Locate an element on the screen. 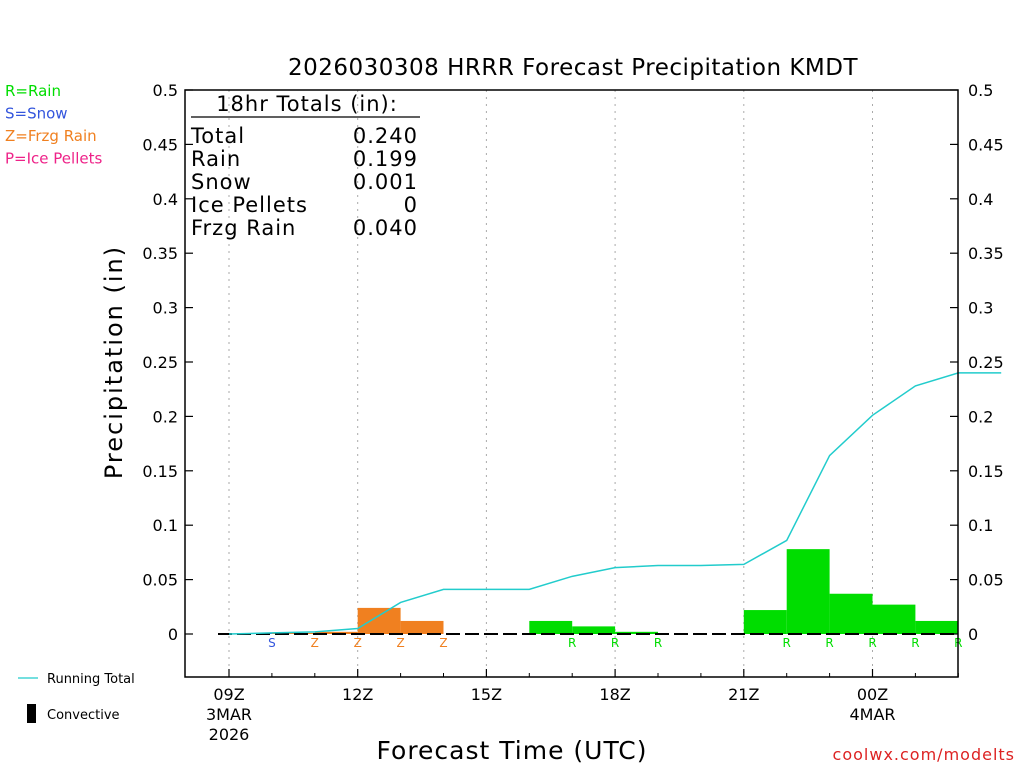 The height and width of the screenshot is (768, 1024). y-tick-label-right: 0.1 is located at coordinates (980, 525).